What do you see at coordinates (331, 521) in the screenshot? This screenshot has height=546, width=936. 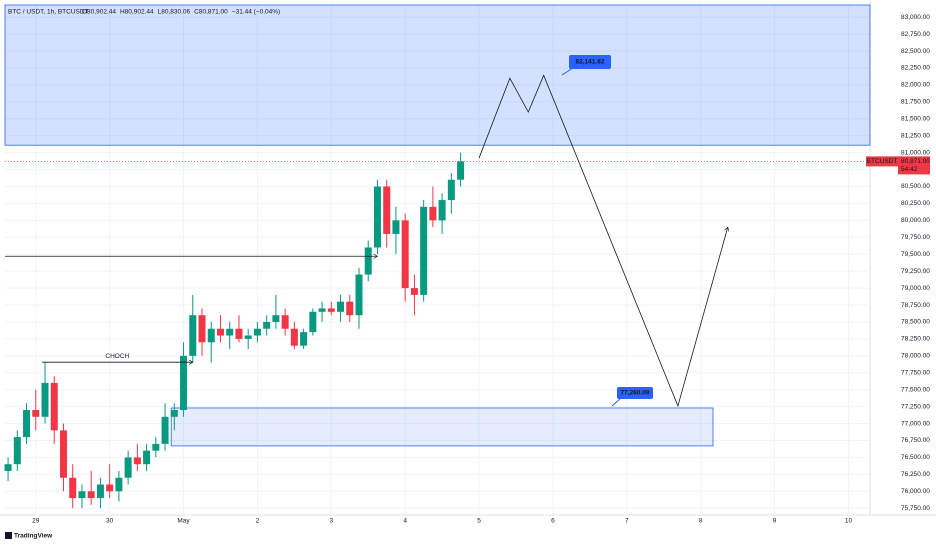 I see `x-tick-label: 3` at bounding box center [331, 521].